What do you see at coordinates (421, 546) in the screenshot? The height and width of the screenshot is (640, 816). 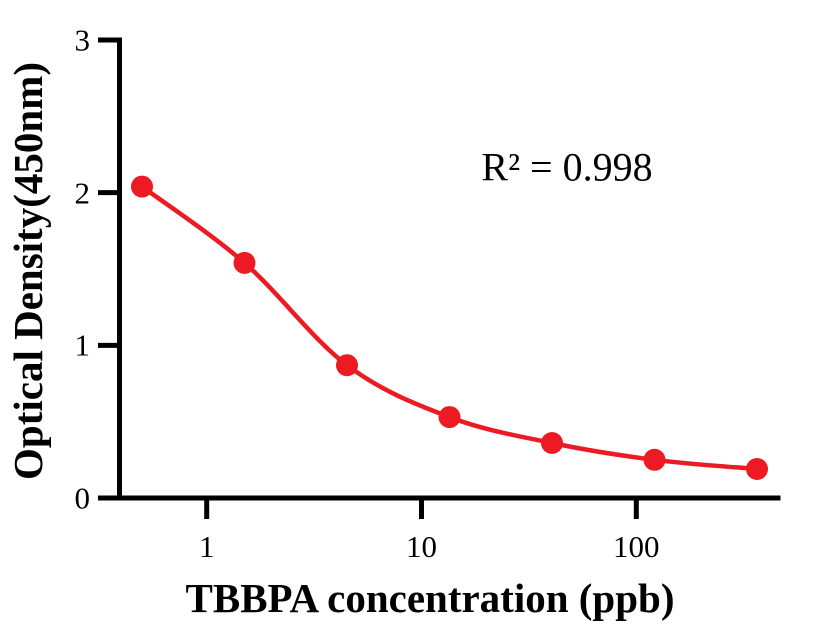 I see `x-tick-label: 10` at bounding box center [421, 546].